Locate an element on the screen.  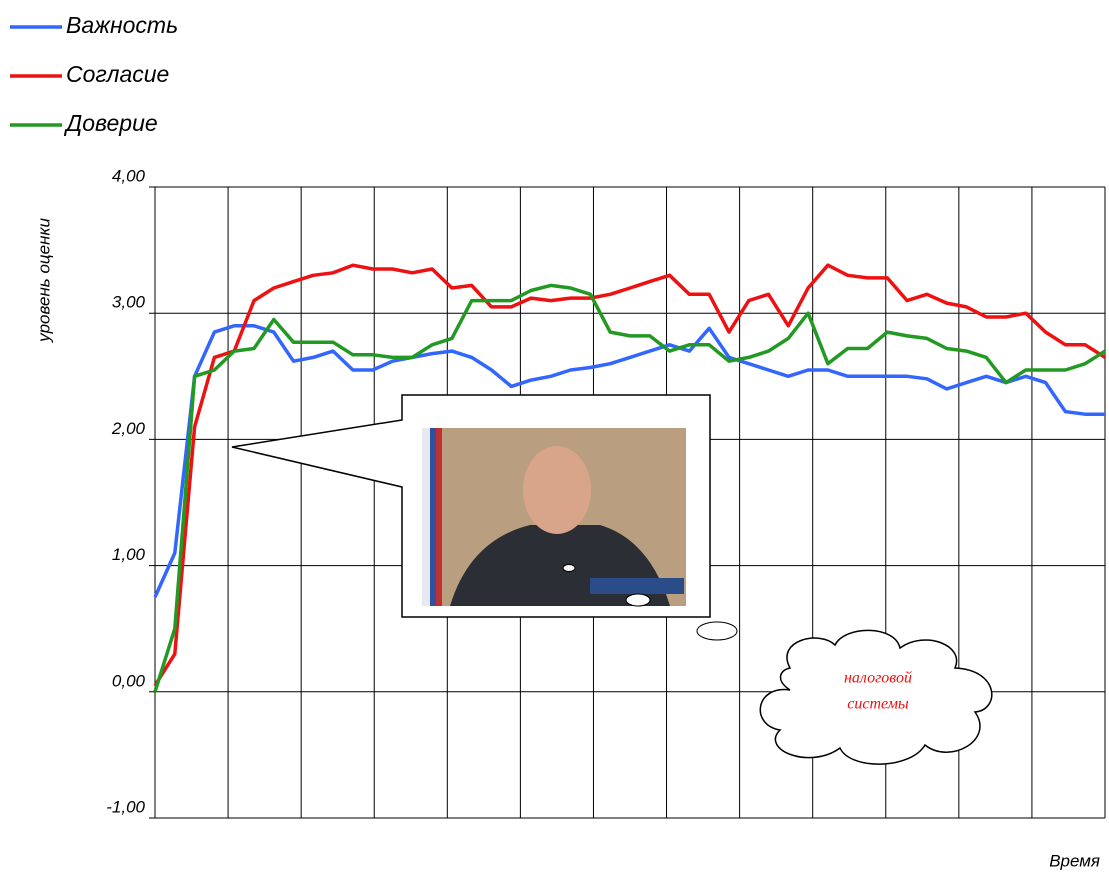
y-tick-label: 4,00 is located at coordinates (129, 175).